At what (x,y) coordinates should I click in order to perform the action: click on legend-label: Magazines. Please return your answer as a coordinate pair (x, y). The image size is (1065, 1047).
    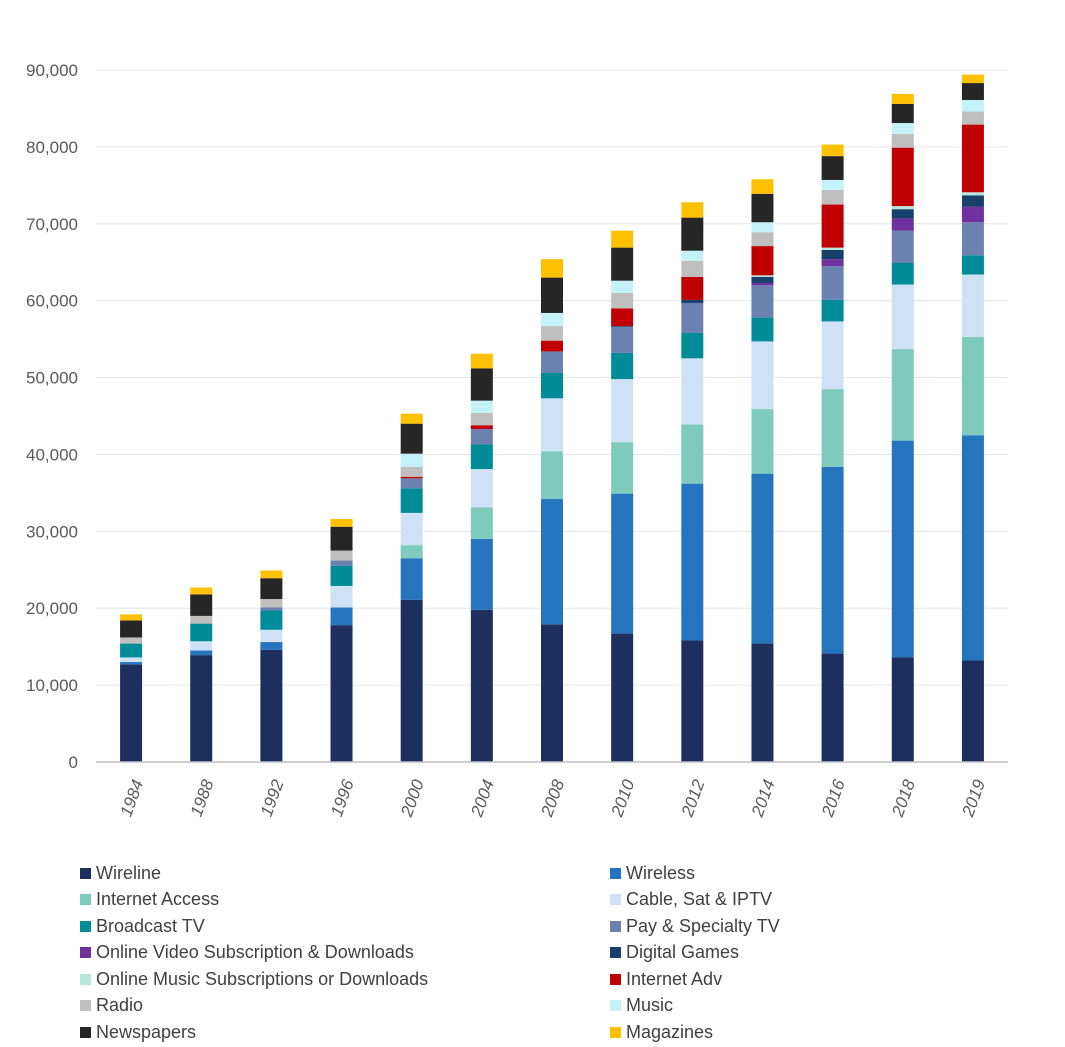
    Looking at the image, I should click on (670, 1031).